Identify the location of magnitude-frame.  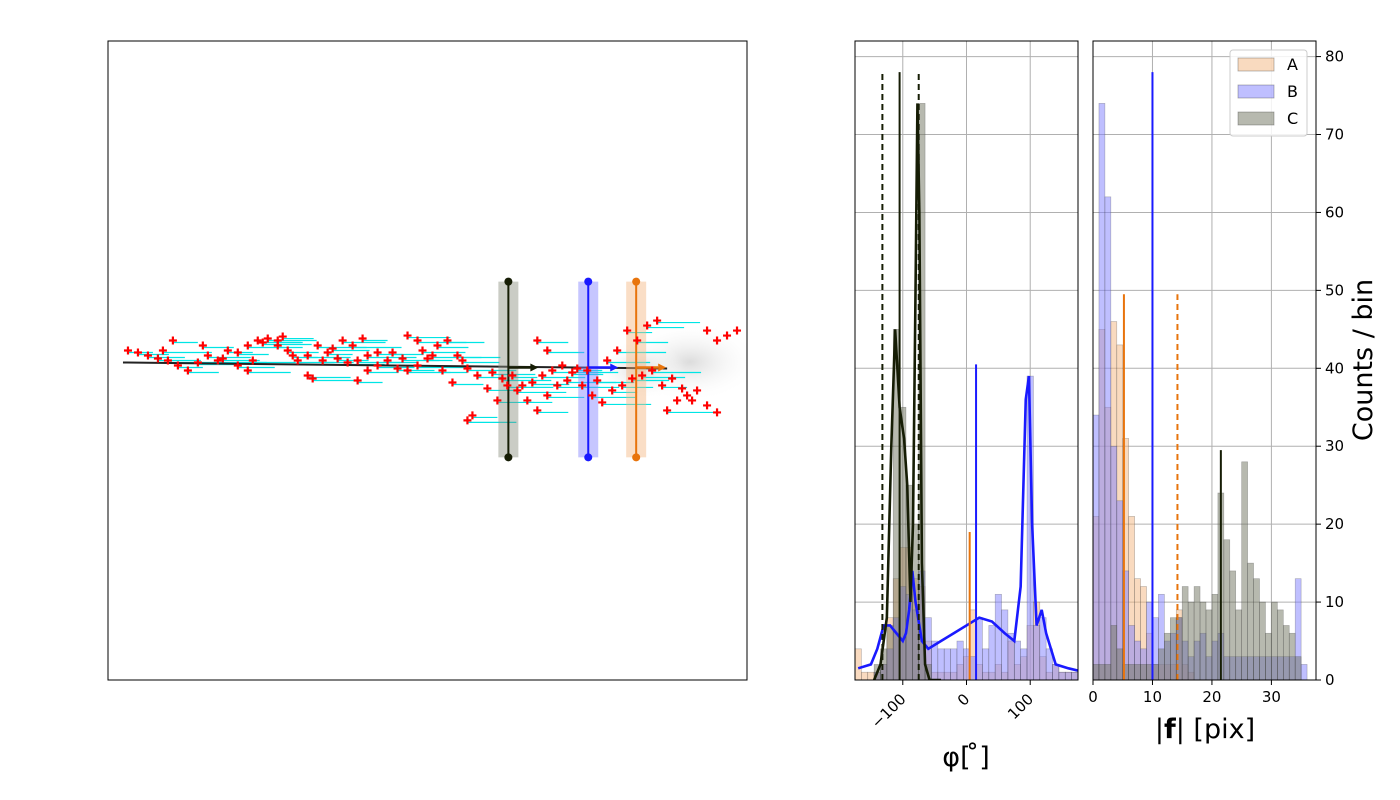
(1204, 360).